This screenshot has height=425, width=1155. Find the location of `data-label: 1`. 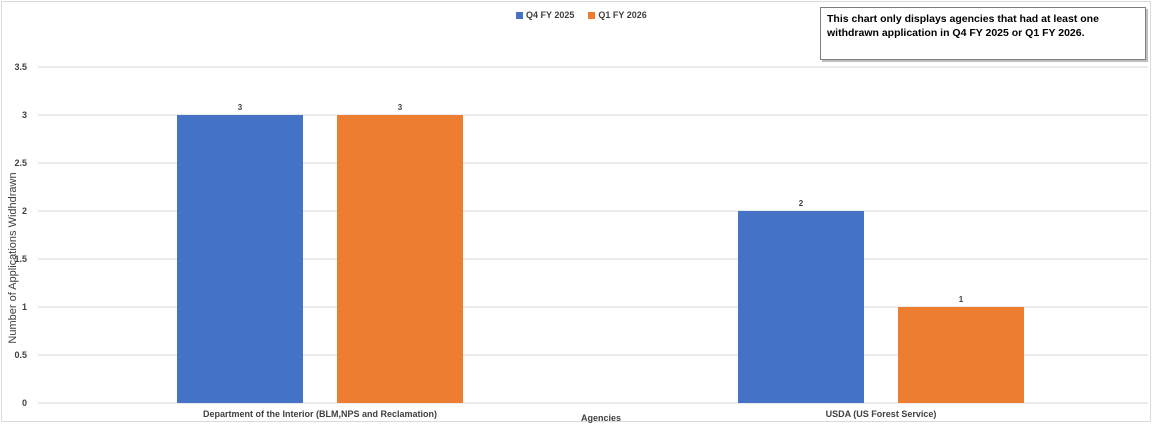

data-label: 1 is located at coordinates (961, 299).